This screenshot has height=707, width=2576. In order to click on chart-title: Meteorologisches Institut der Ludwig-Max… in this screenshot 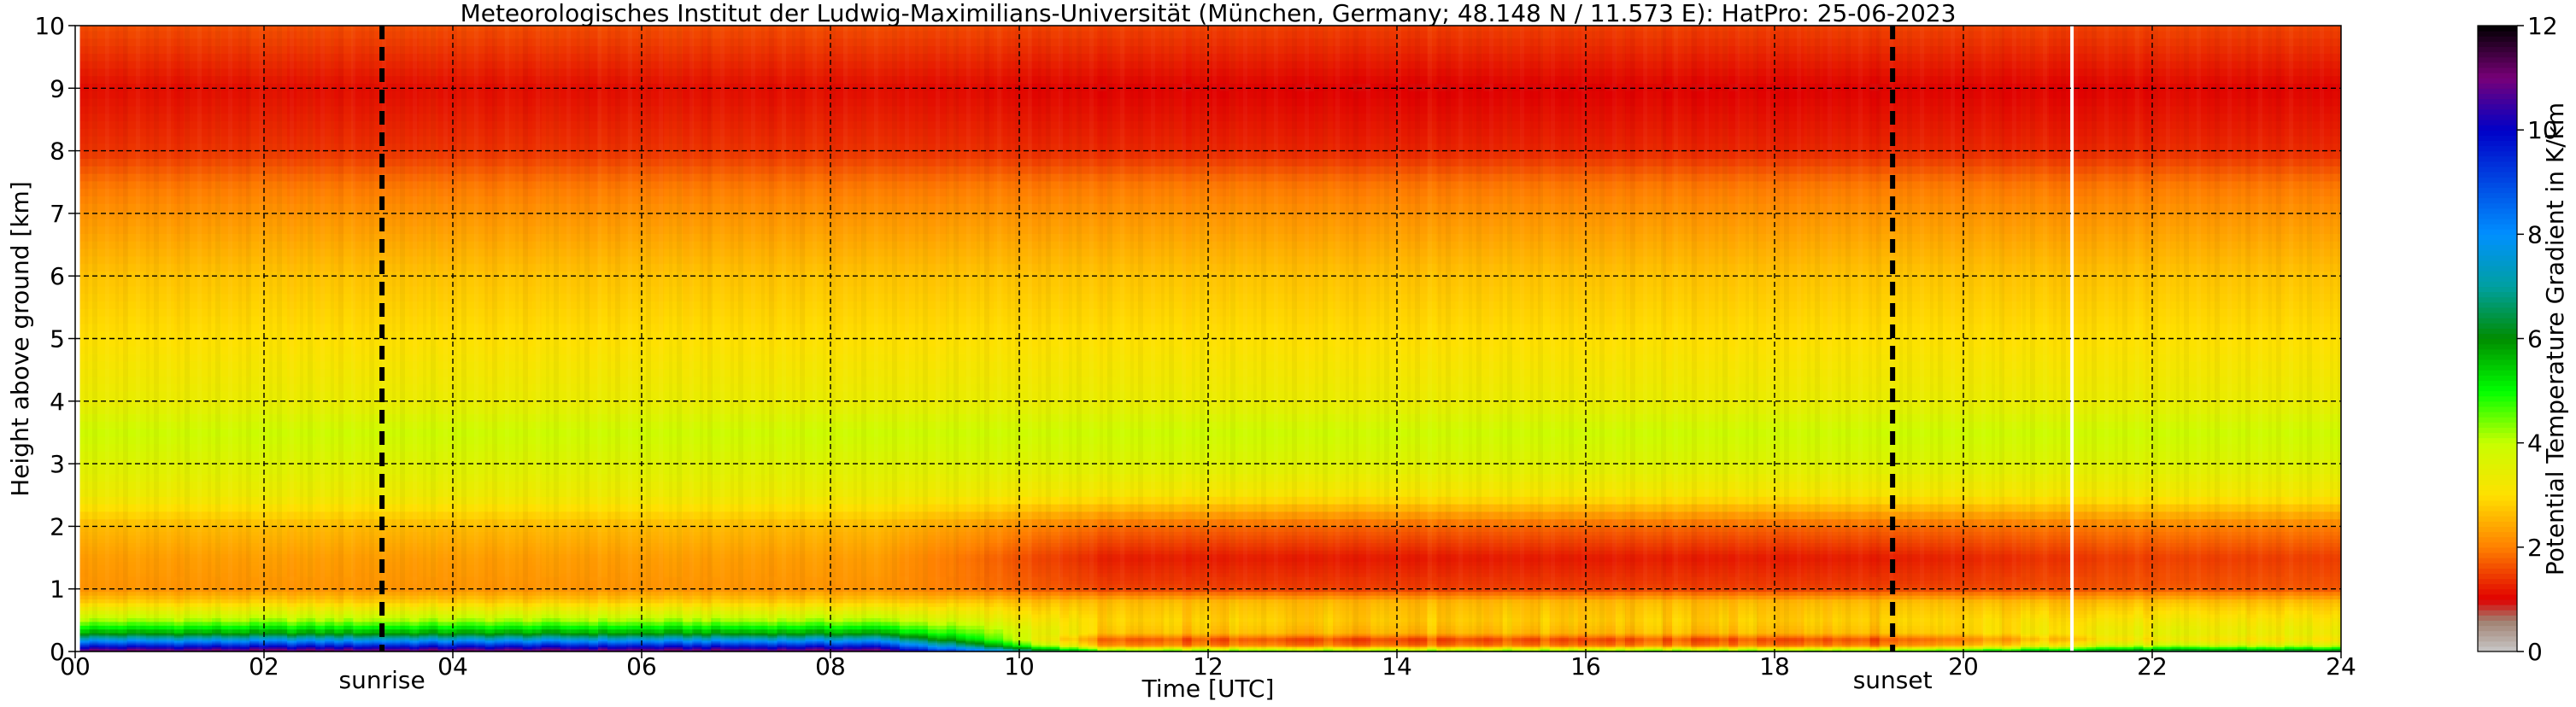, I will do `click(1209, 13)`.